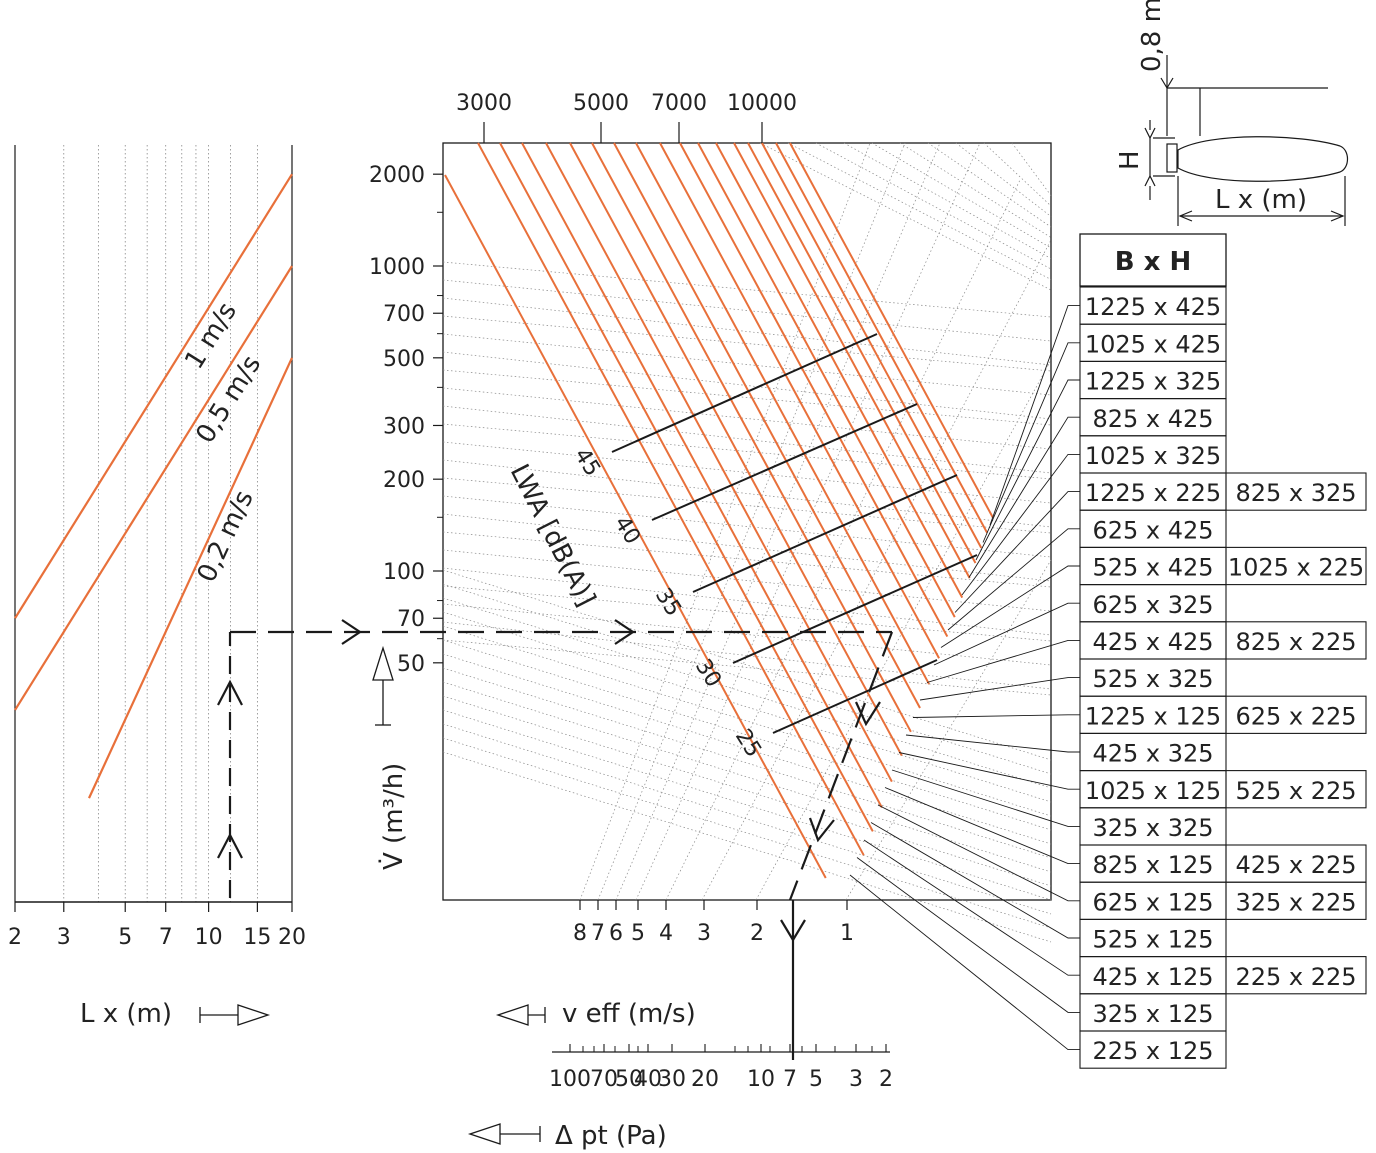 The image size is (1376, 1153). I want to click on throw-arrow-icon, so click(235, 1015).